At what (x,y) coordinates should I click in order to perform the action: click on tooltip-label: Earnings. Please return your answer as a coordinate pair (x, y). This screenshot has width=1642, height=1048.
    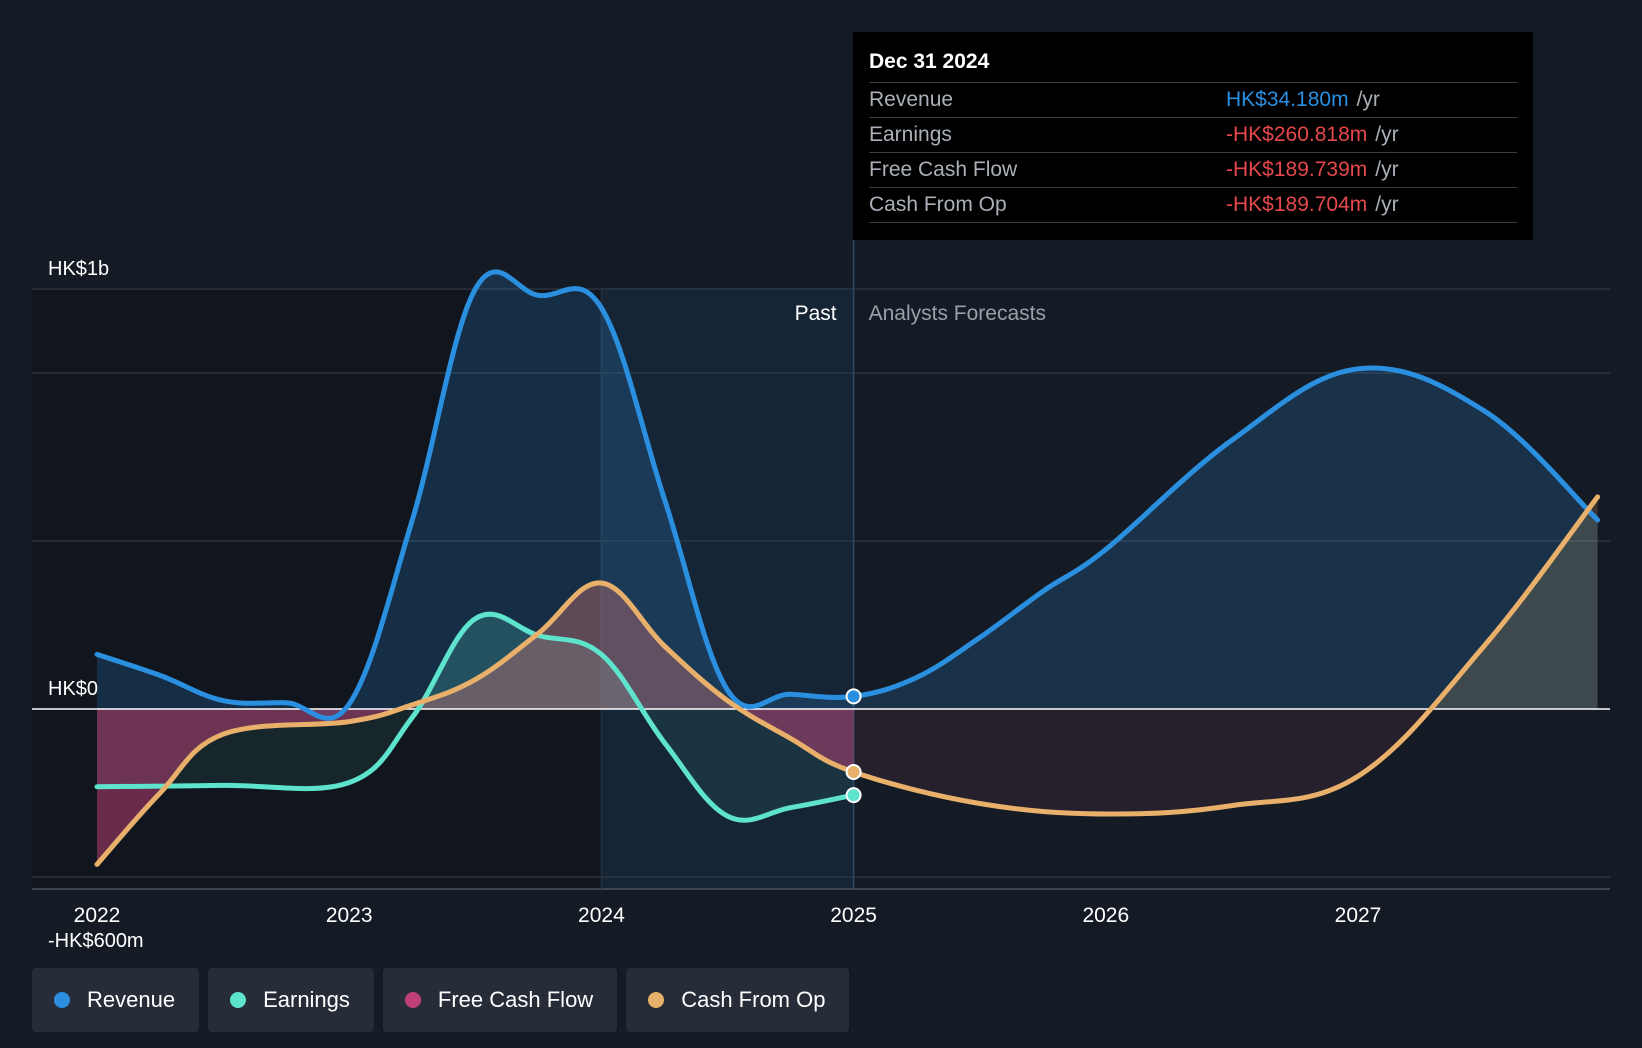
    Looking at the image, I should click on (910, 134).